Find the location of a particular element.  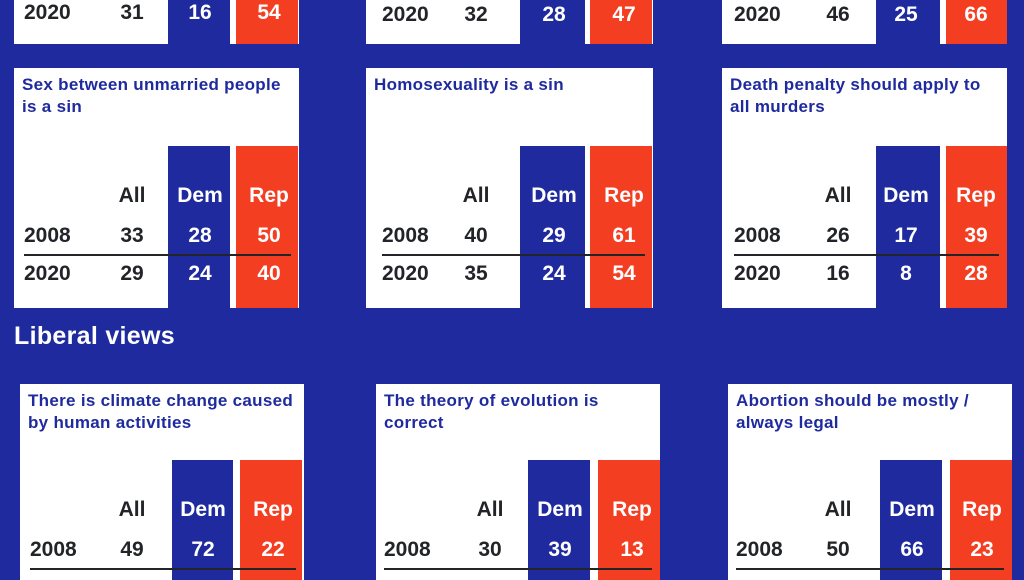

results-table: All Dem Rep 2008 50 66 23 is located at coordinates (870, 520).